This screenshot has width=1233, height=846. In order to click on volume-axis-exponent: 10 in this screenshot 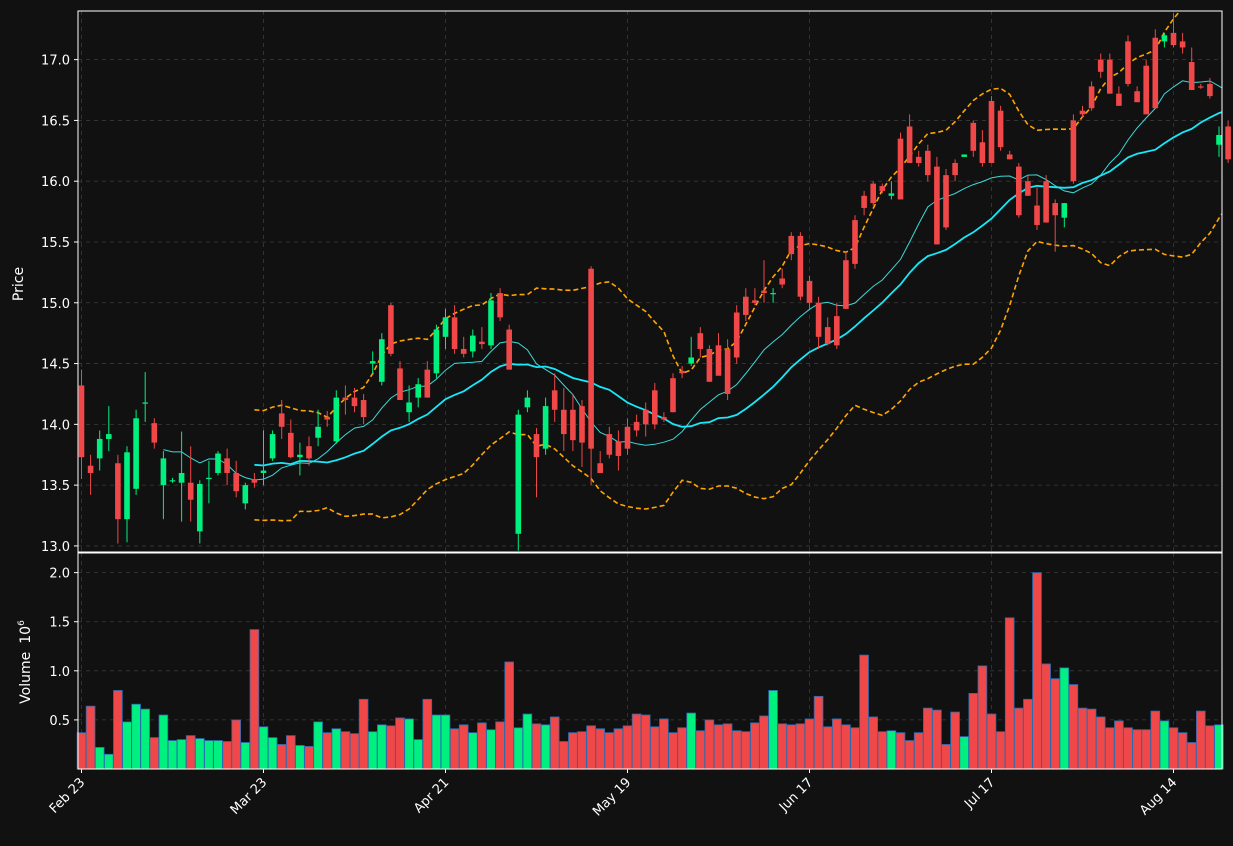, I will do `click(26, 635)`.